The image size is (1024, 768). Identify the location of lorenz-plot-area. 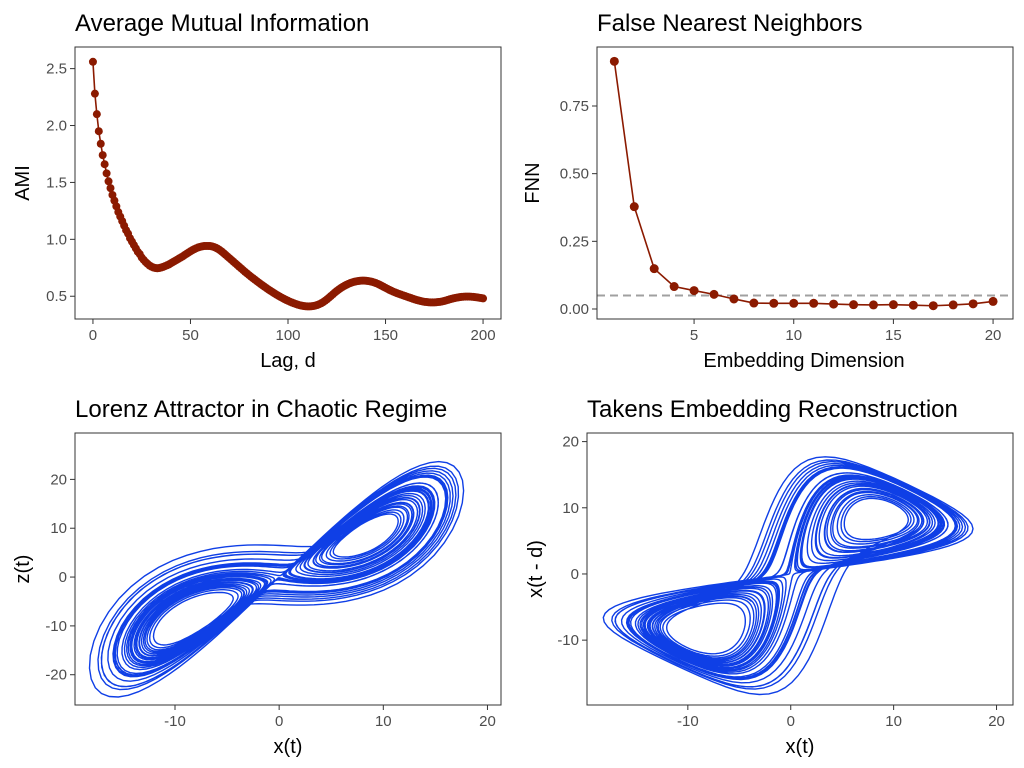
(276, 579).